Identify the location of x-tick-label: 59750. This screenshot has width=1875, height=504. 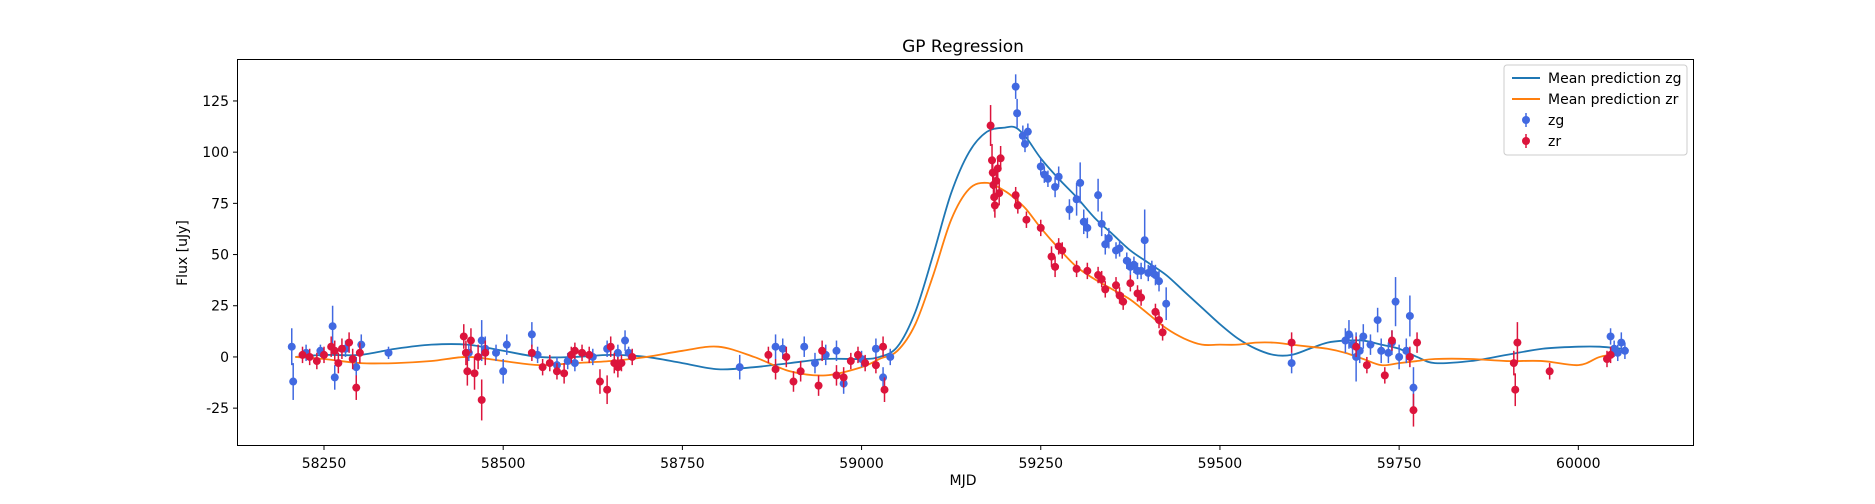
(1399, 464).